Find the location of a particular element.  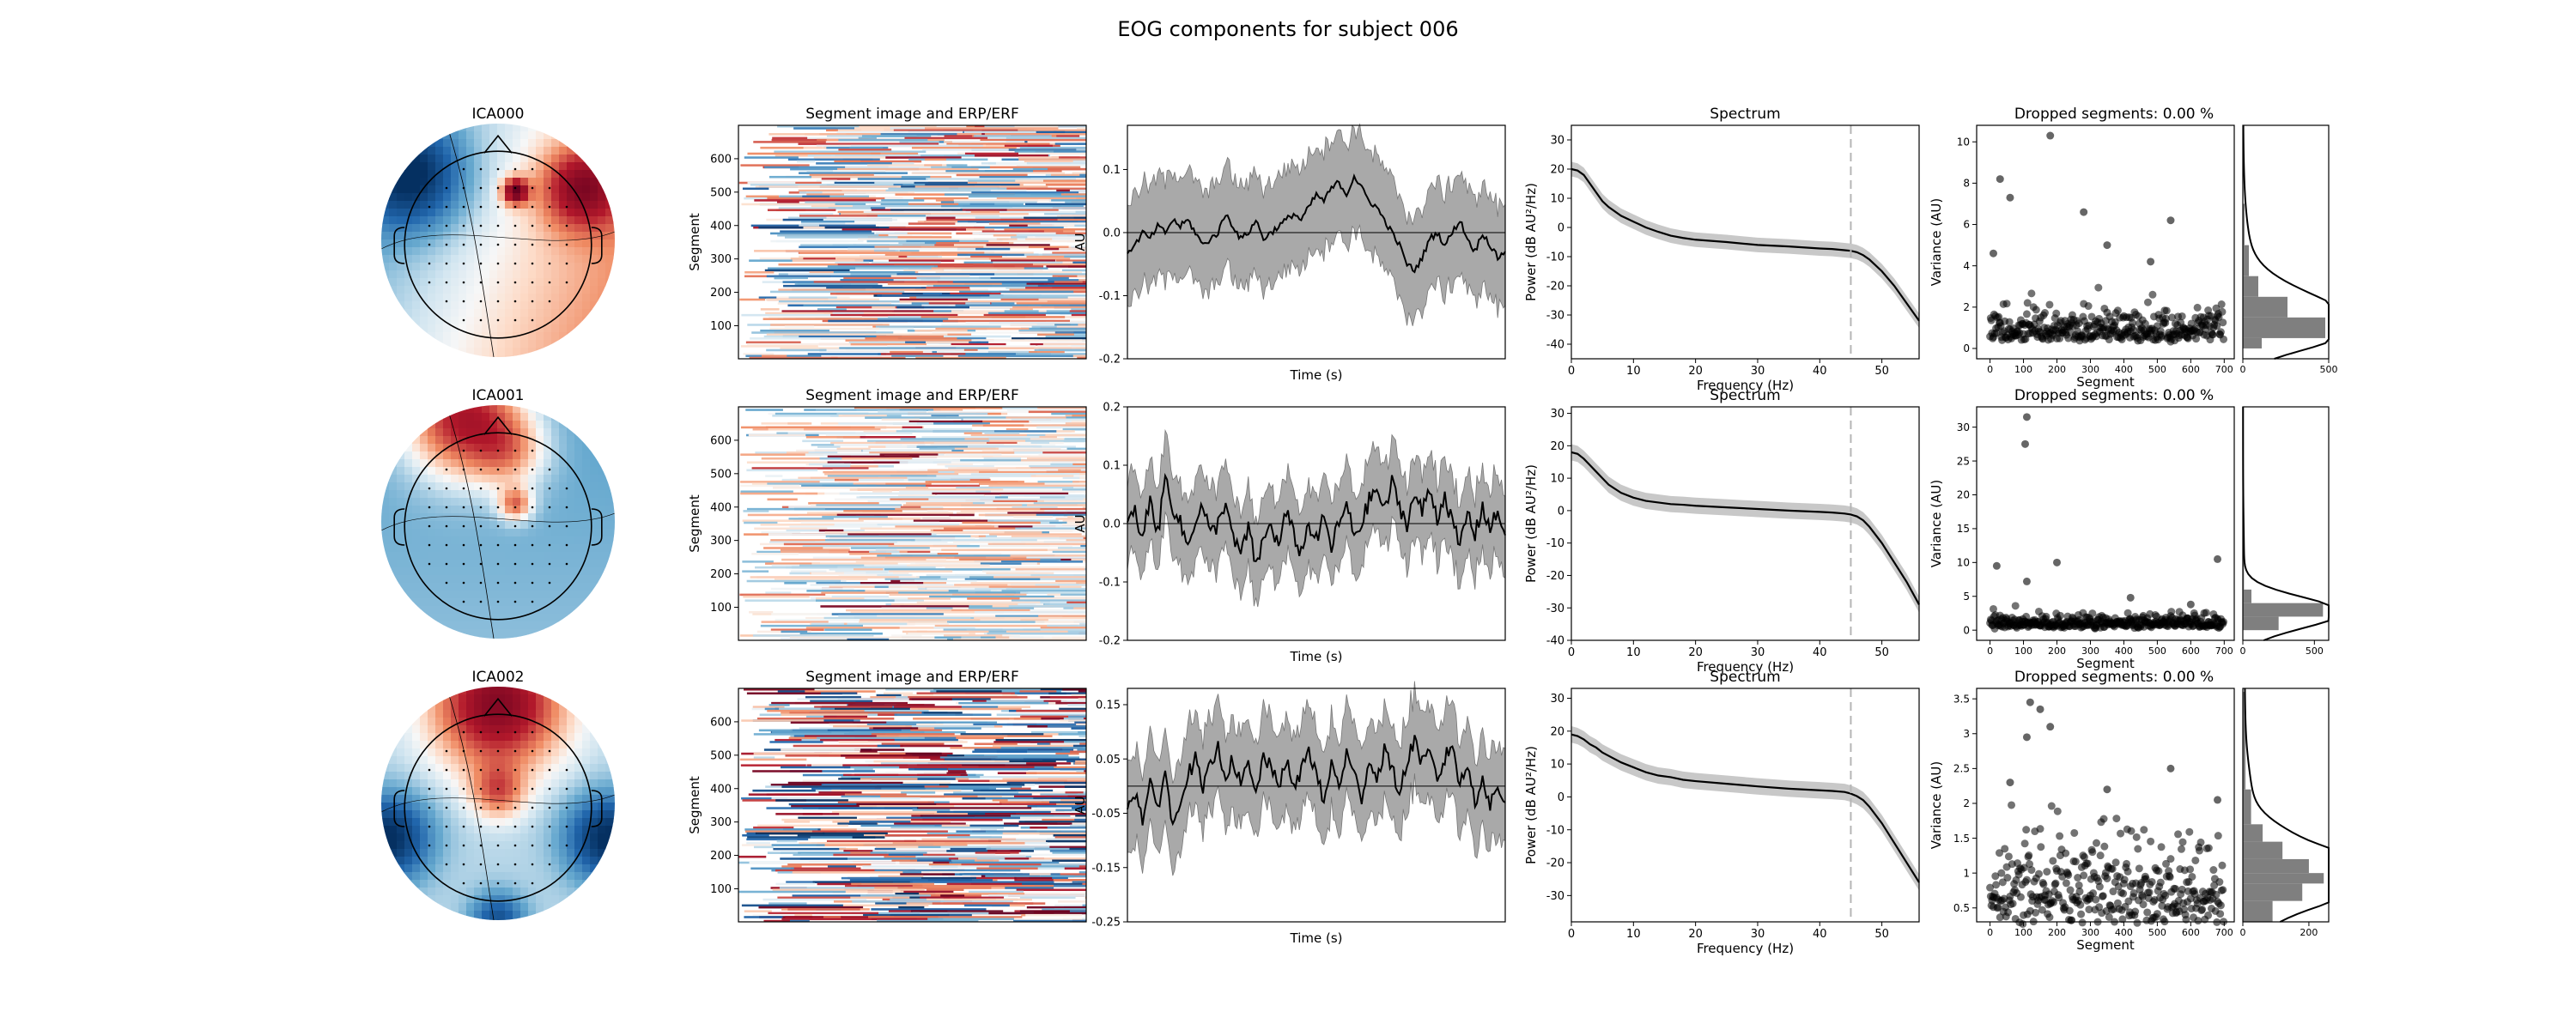

segment-point is located at coordinates (2148, 302).